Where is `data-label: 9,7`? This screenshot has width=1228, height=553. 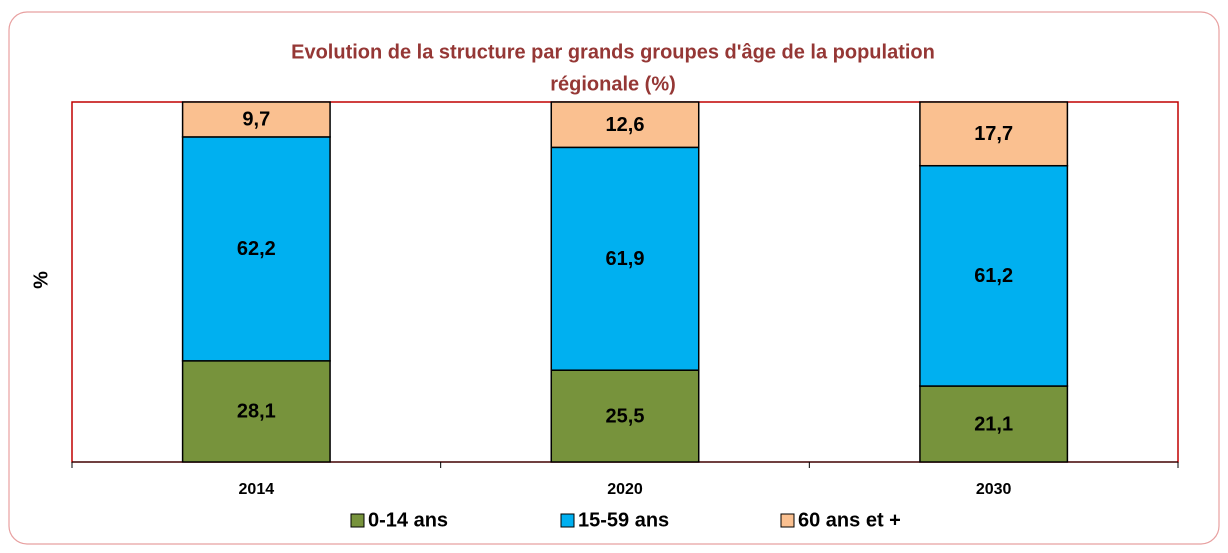 data-label: 9,7 is located at coordinates (256, 120).